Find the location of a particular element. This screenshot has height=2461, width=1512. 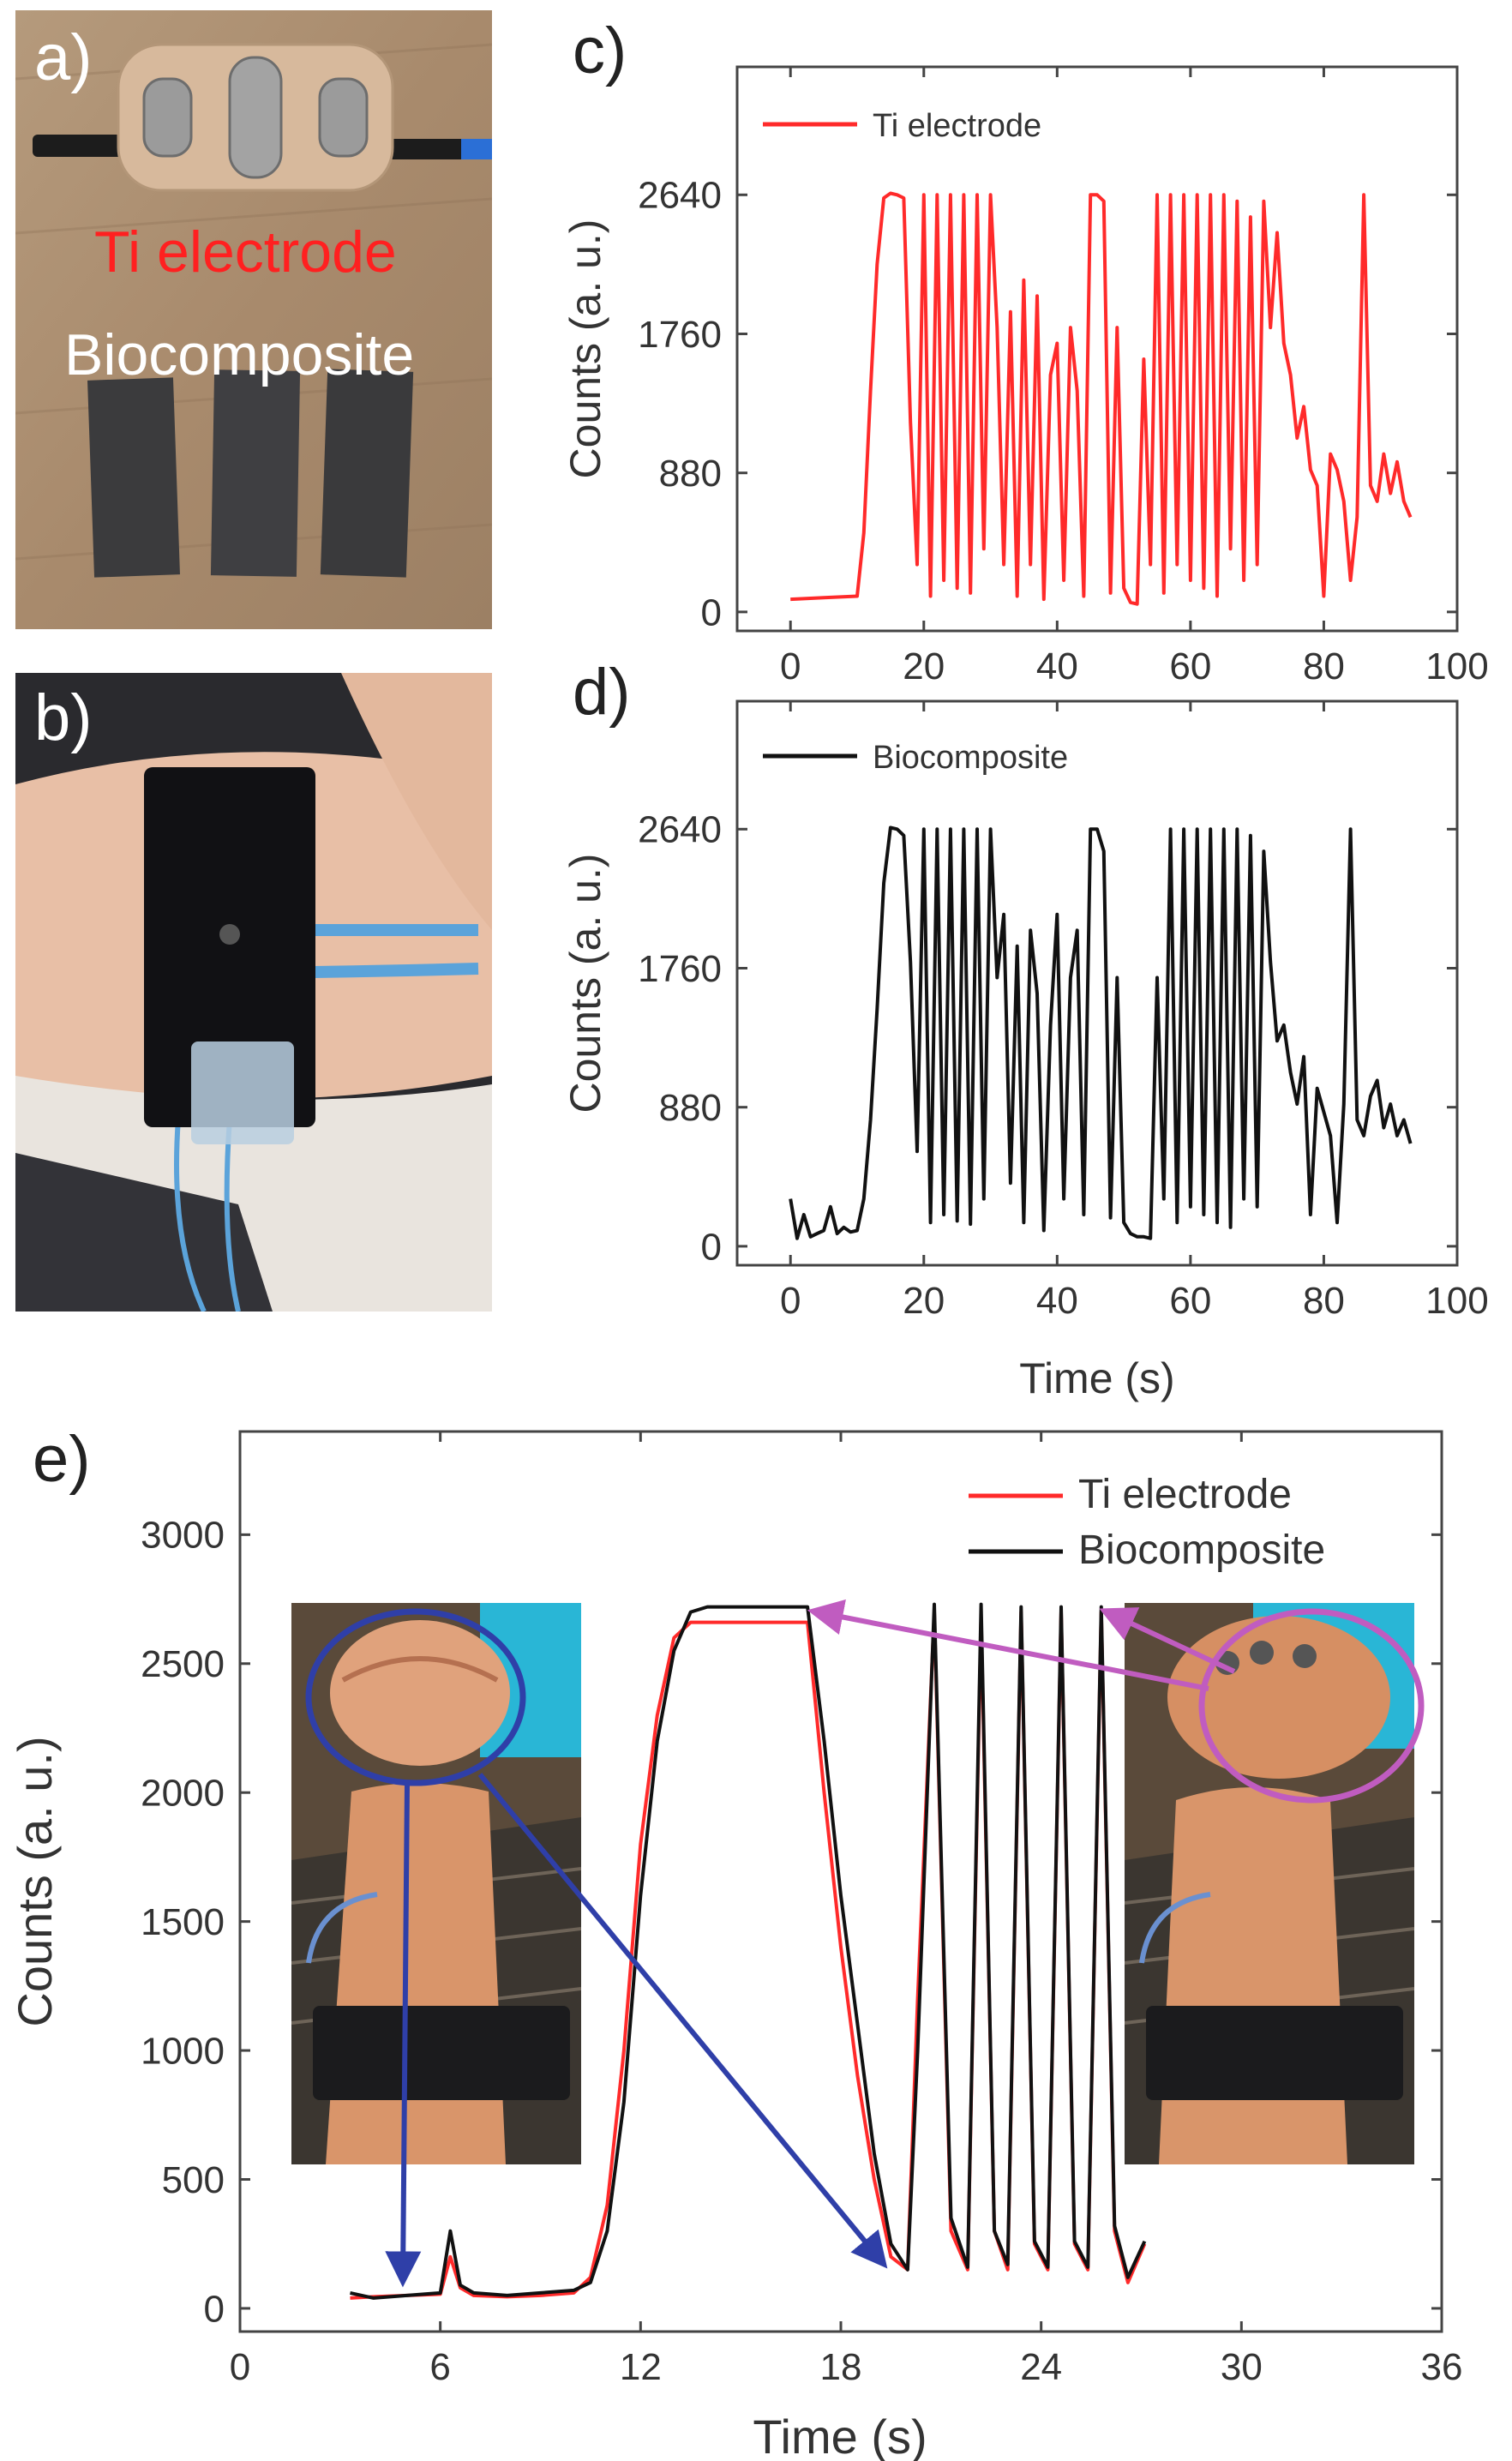

y-tick-label-e: 1000 is located at coordinates (183, 2051).